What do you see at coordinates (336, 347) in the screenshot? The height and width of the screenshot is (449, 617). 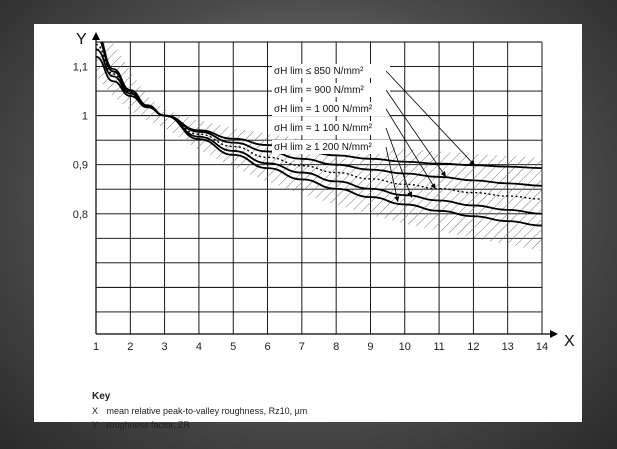 I see `x-tick-label: 8` at bounding box center [336, 347].